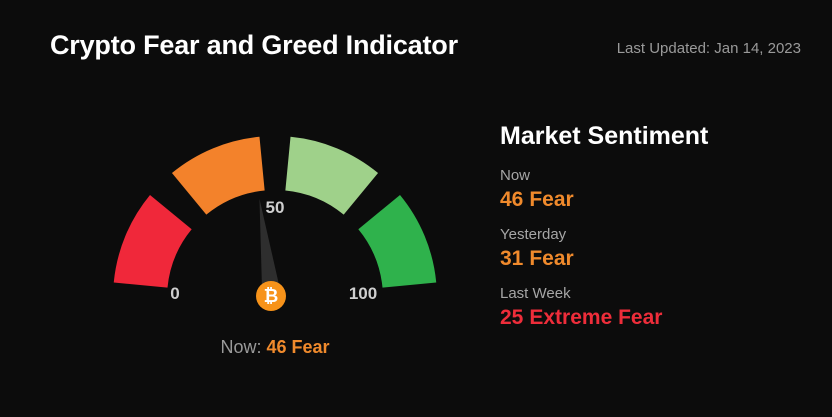 The height and width of the screenshot is (417, 832). Describe the element at coordinates (596, 317) in the screenshot. I see `sentiment-classification: Extreme Fear` at that location.